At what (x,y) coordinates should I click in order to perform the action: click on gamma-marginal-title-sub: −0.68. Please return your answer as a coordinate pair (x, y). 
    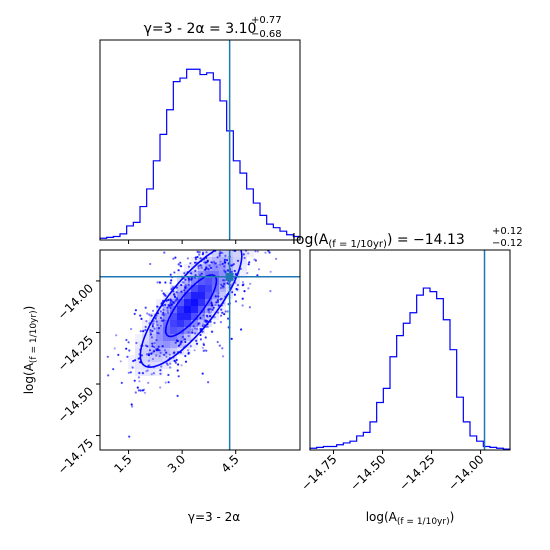
    Looking at the image, I should click on (266, 34).